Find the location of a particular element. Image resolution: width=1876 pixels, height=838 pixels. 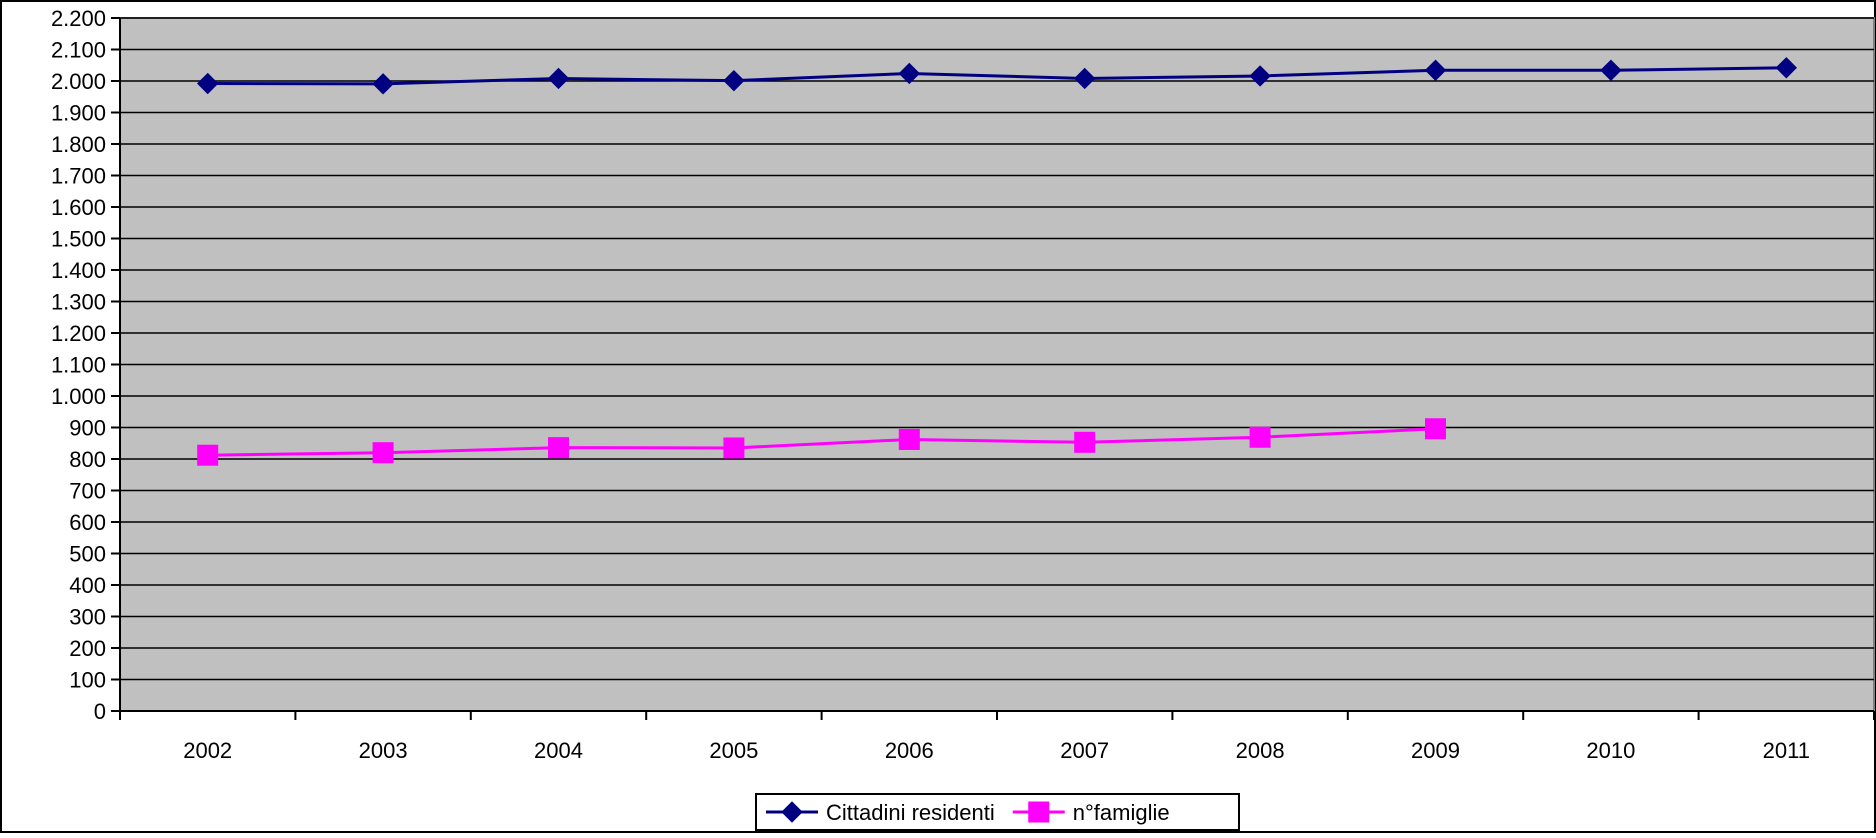

y-tick-label: 2.200 is located at coordinates (78, 18).